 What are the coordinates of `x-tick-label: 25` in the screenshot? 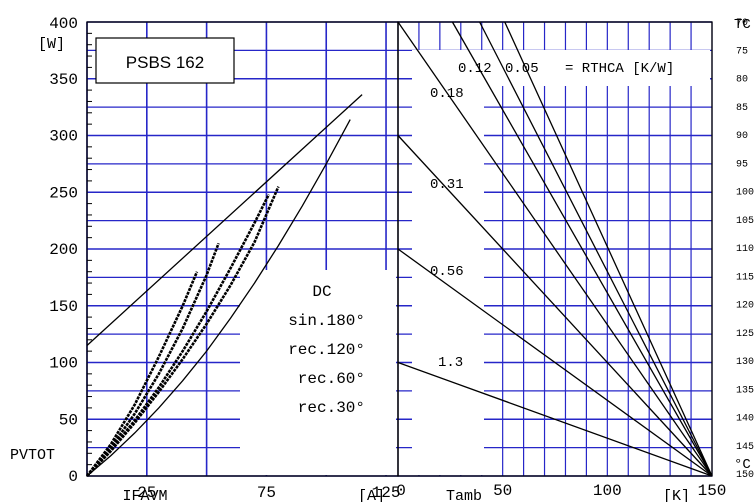 It's located at (146, 493).